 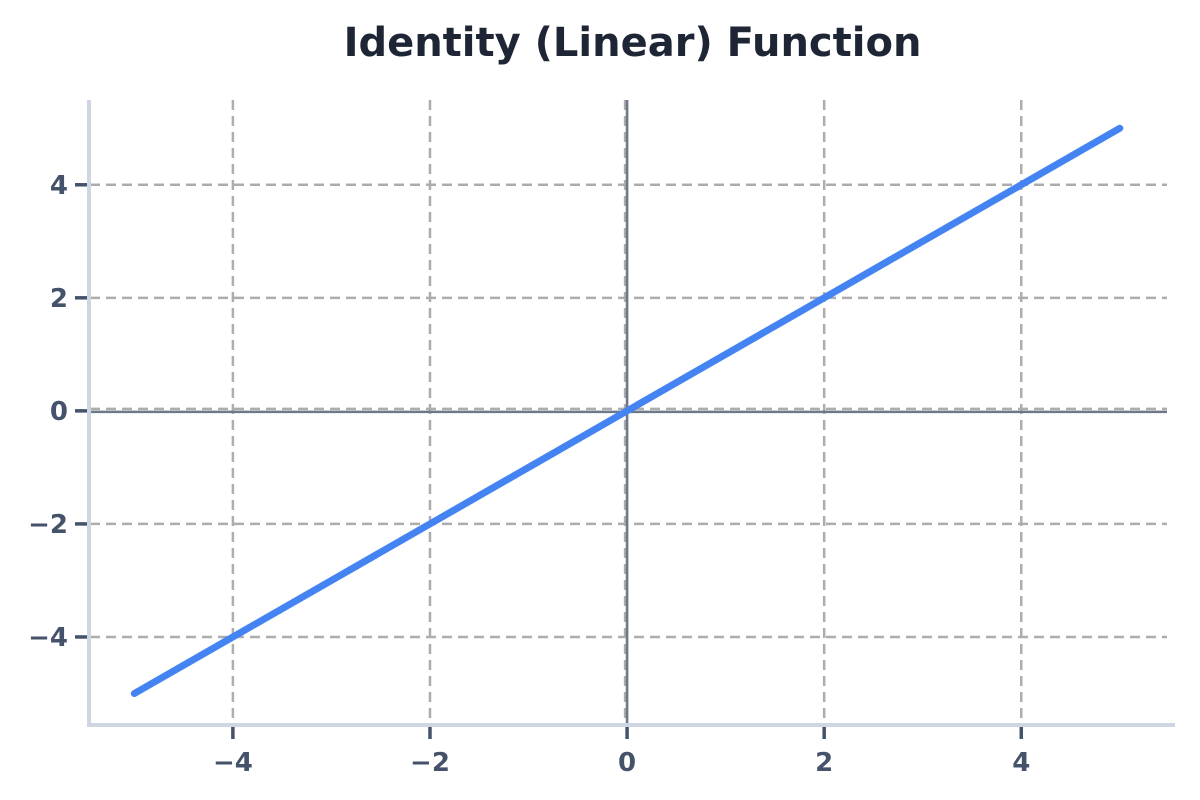 I want to click on x-tick-label: 2, so click(x=824, y=763).